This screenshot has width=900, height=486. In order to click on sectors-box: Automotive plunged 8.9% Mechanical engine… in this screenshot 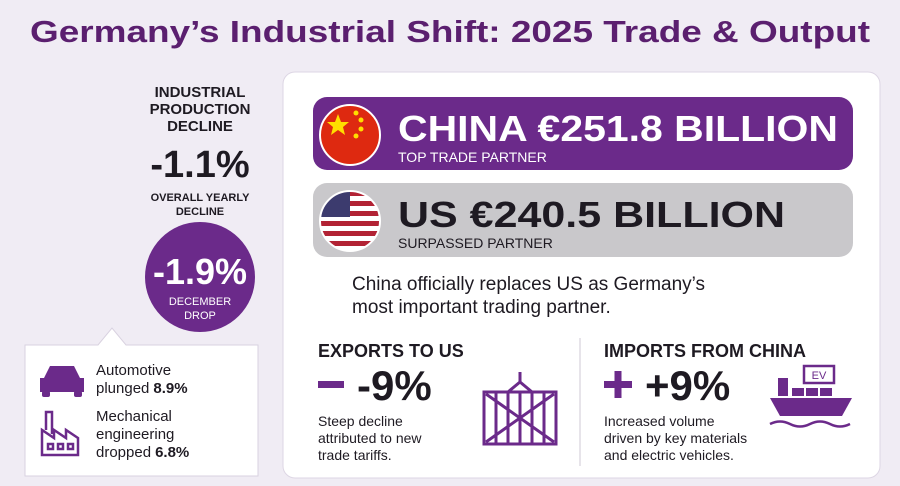, I will do `click(141, 402)`.